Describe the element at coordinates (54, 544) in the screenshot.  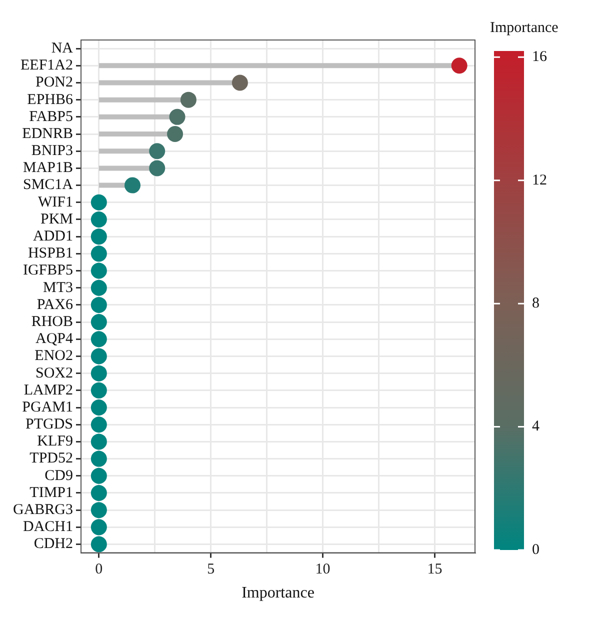
I see `y-tick-label: CDH2` at that location.